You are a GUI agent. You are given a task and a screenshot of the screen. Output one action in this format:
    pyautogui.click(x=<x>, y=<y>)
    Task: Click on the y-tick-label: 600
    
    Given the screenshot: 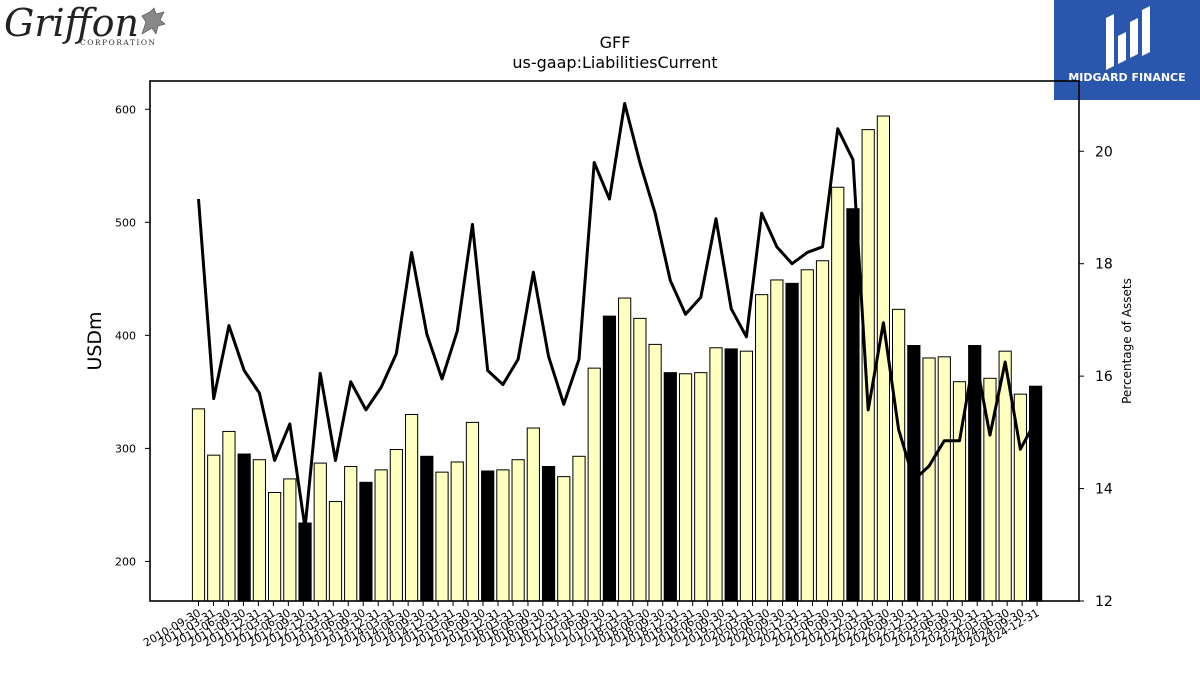 What is the action you would take?
    pyautogui.click(x=125, y=109)
    